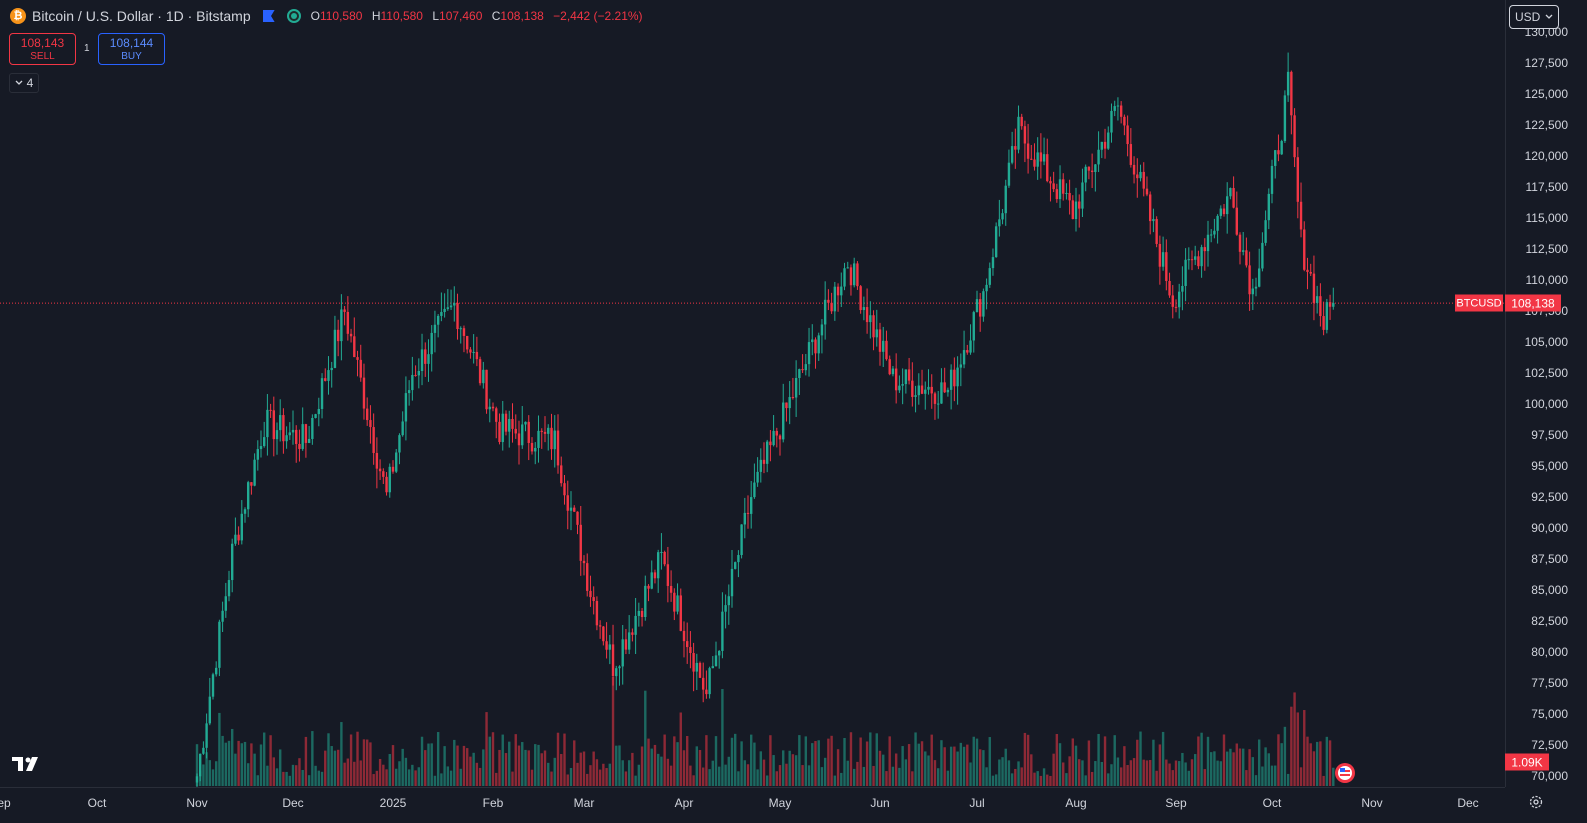 This screenshot has width=1587, height=823. What do you see at coordinates (293, 16) in the screenshot?
I see `market-status-icon` at bounding box center [293, 16].